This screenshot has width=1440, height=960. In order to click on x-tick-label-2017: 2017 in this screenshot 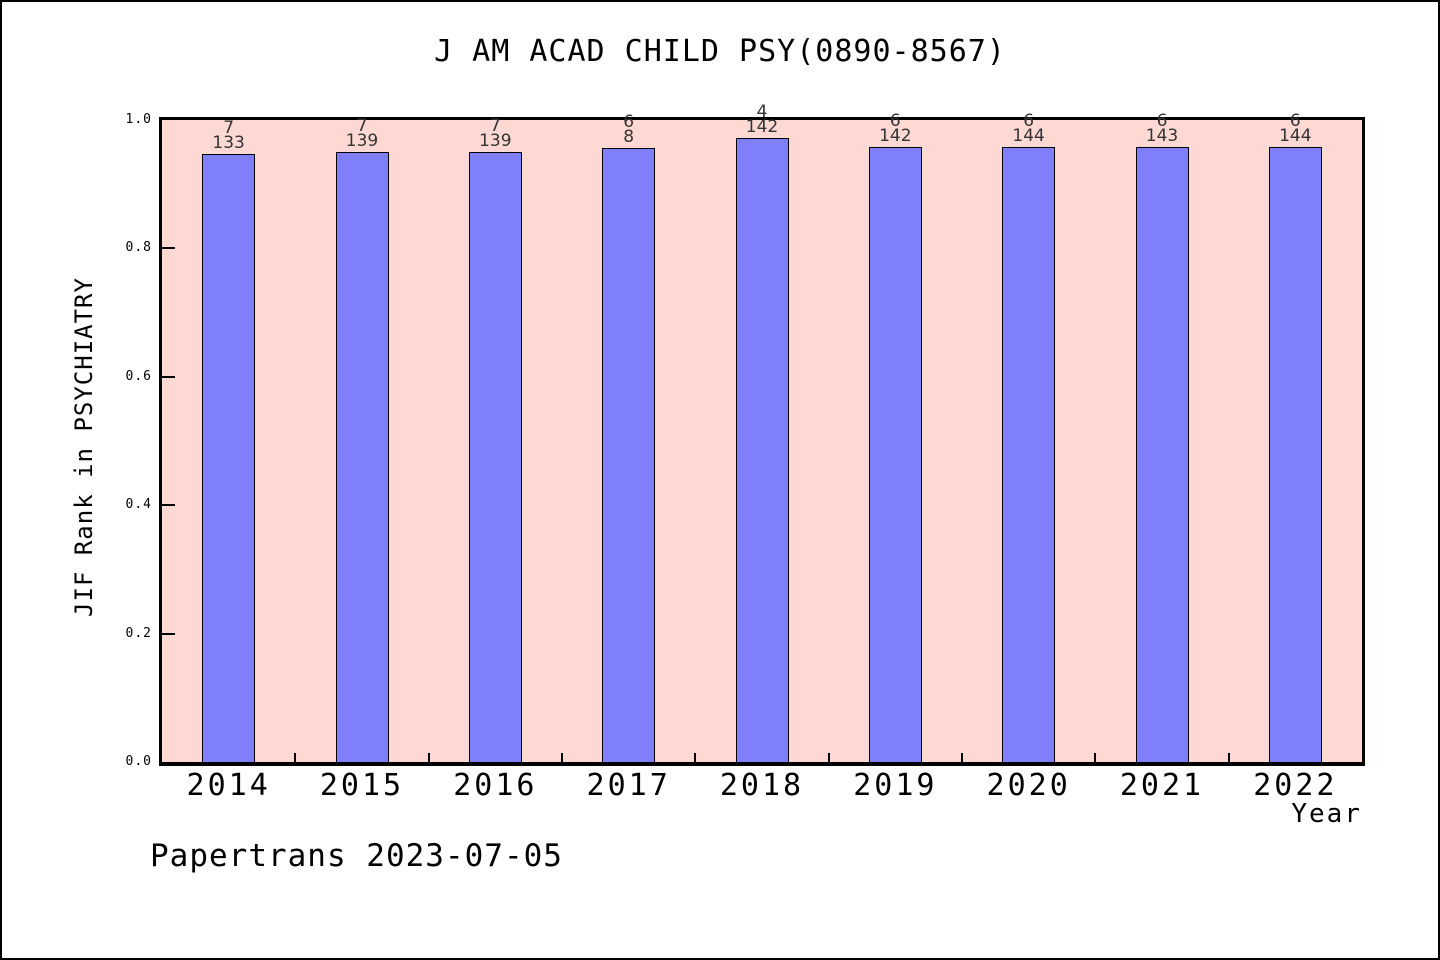, I will do `click(628, 785)`.